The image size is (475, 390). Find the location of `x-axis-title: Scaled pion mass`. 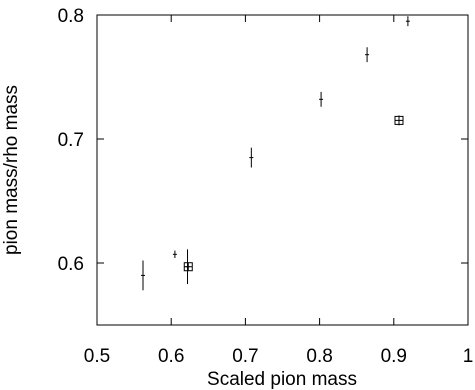

x-axis-title: Scaled pion mass is located at coordinates (282, 379).